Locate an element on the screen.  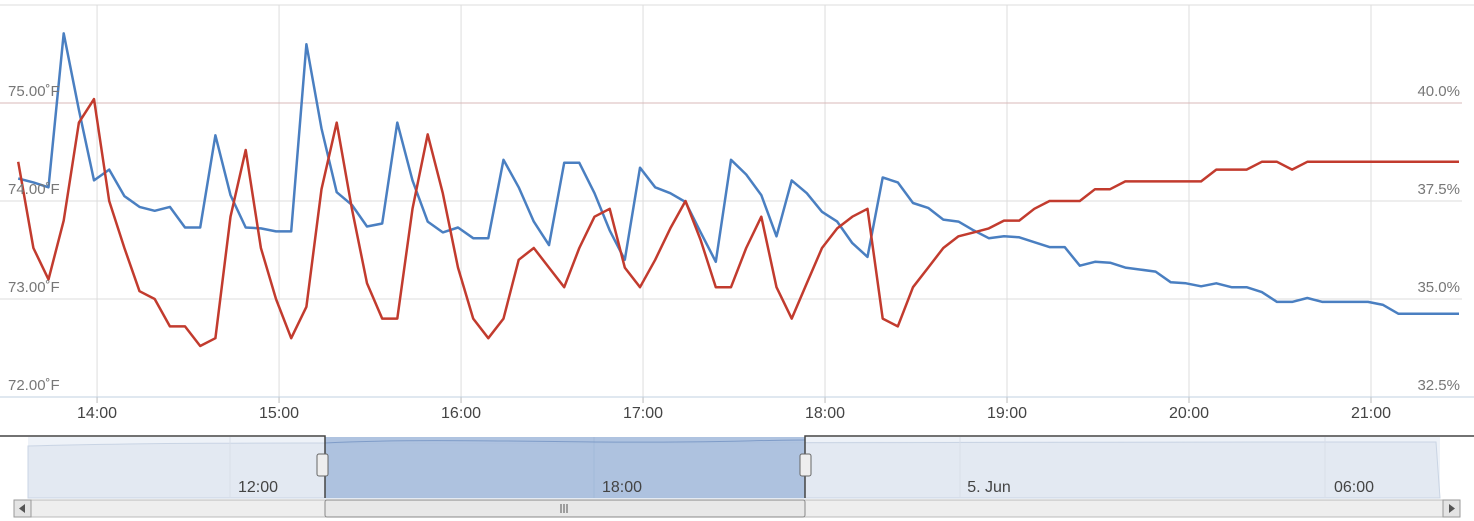
y2-tick-label: 40.0% is located at coordinates (1438, 91).